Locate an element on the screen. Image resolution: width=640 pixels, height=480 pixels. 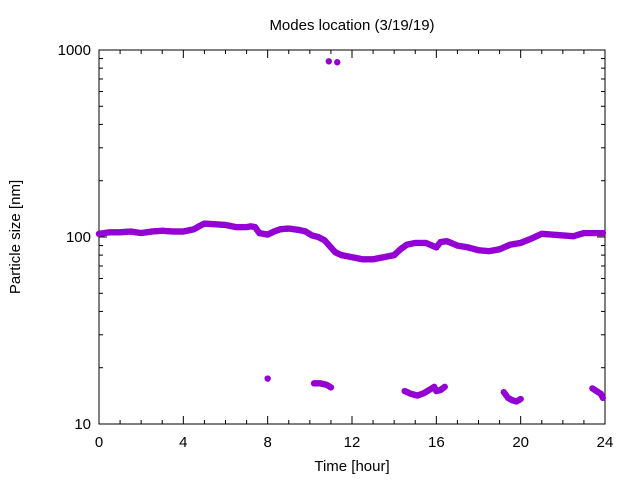
x-axis-label: Time [hour] is located at coordinates (351, 466).